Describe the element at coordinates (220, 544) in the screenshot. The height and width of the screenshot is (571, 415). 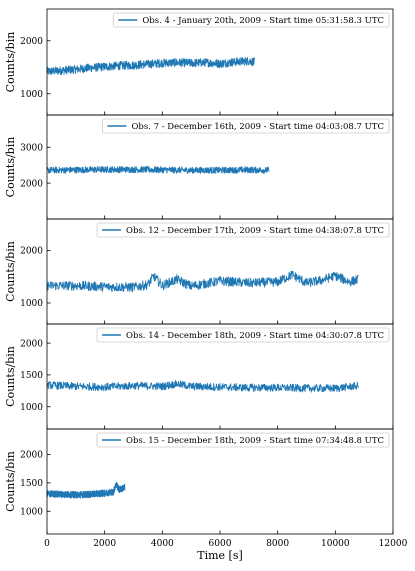
I see `x-tick-label: 6000` at that location.